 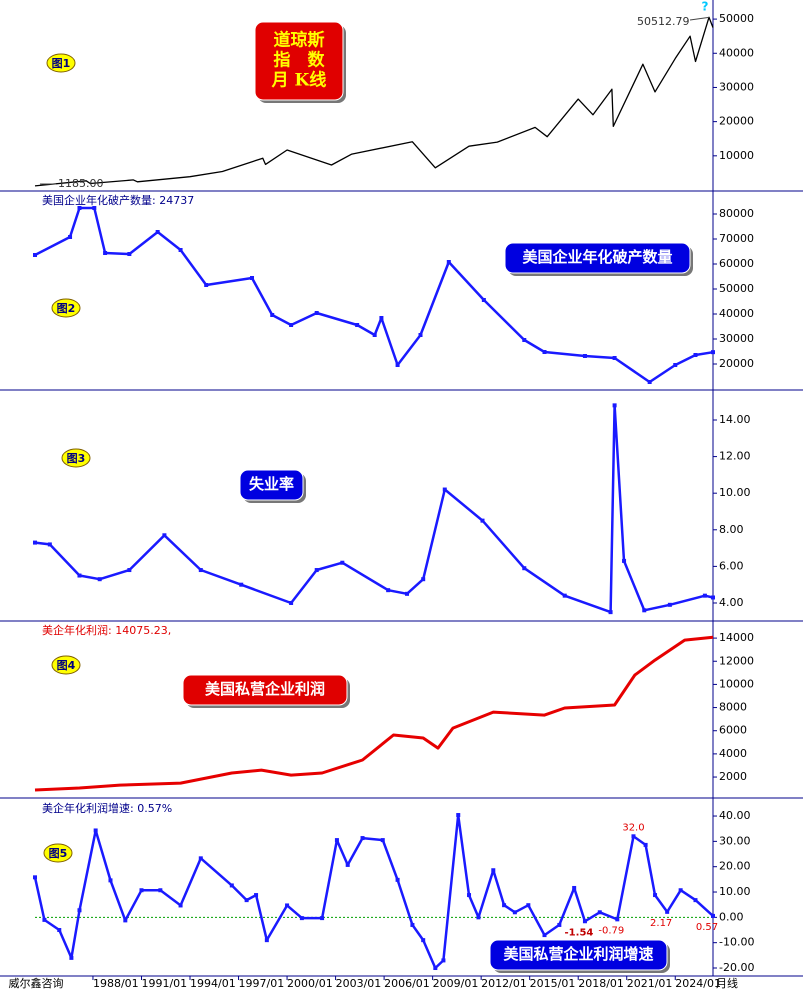 I want to click on panel-badge-label: 图2, so click(x=66, y=308).